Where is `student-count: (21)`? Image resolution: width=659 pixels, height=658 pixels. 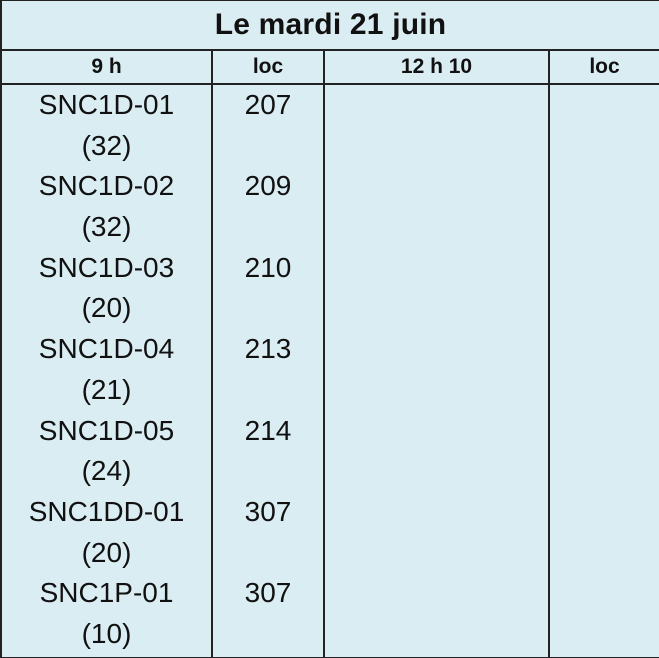 student-count: (21) is located at coordinates (106, 389).